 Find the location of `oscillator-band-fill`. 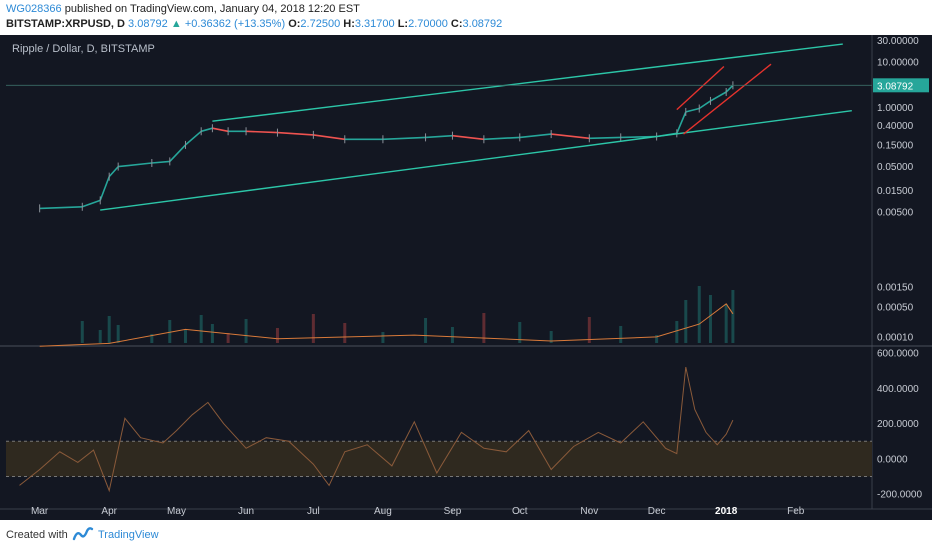

oscillator-band-fill is located at coordinates (439, 459).